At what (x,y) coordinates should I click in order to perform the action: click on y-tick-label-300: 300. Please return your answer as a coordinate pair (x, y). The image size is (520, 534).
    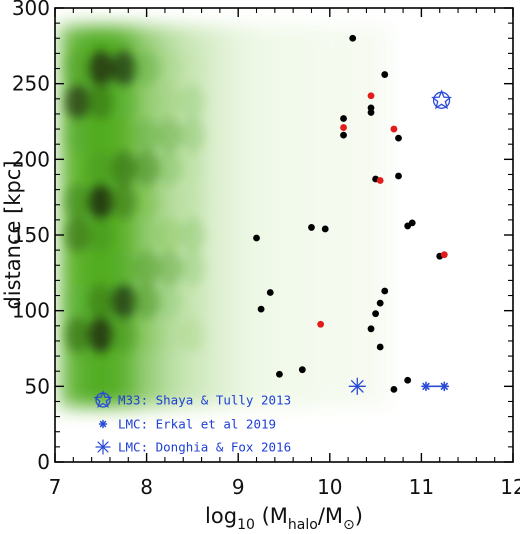
    Looking at the image, I should click on (31, 10).